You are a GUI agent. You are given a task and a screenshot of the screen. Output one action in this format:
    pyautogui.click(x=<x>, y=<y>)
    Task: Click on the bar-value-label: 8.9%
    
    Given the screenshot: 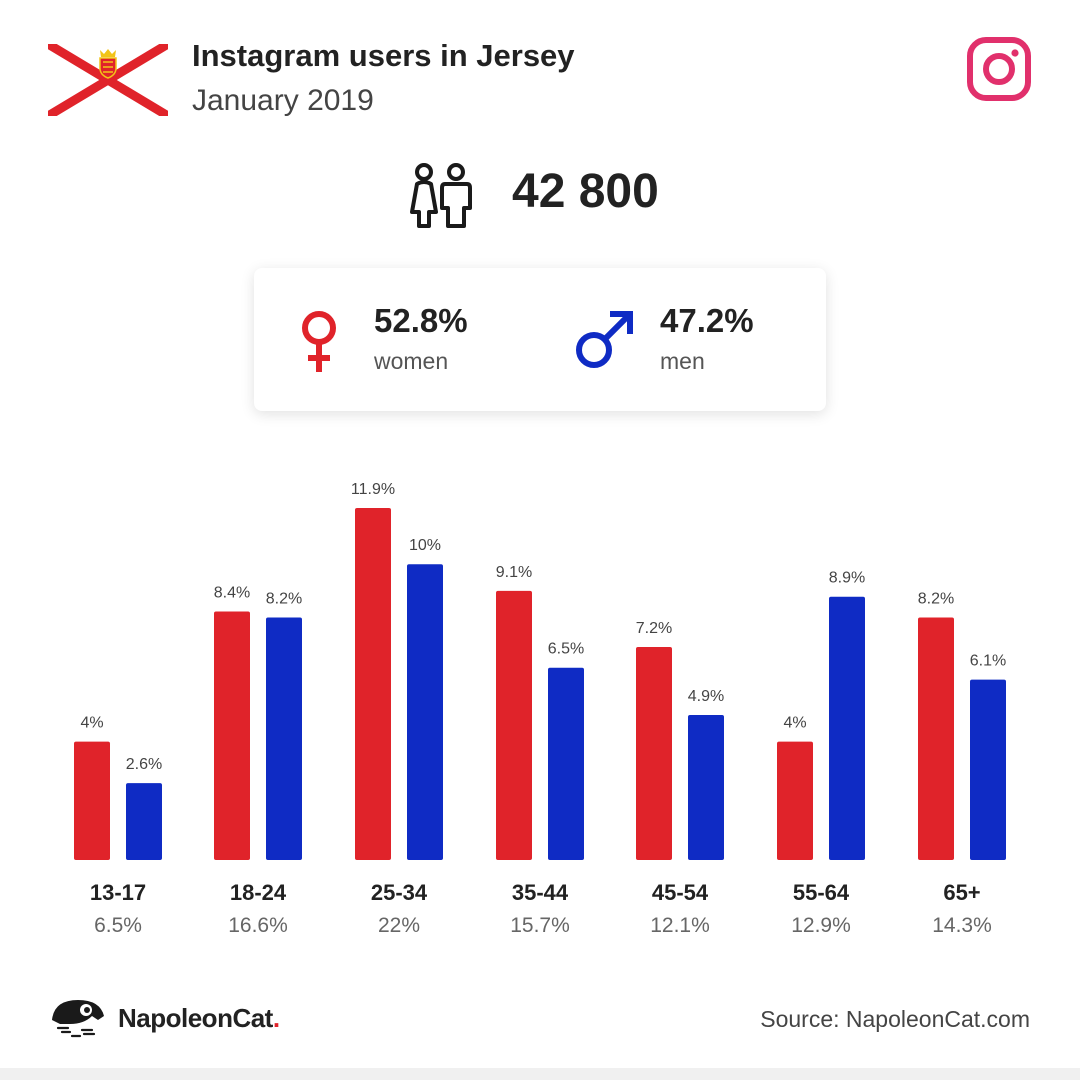 What is the action you would take?
    pyautogui.click(x=847, y=578)
    